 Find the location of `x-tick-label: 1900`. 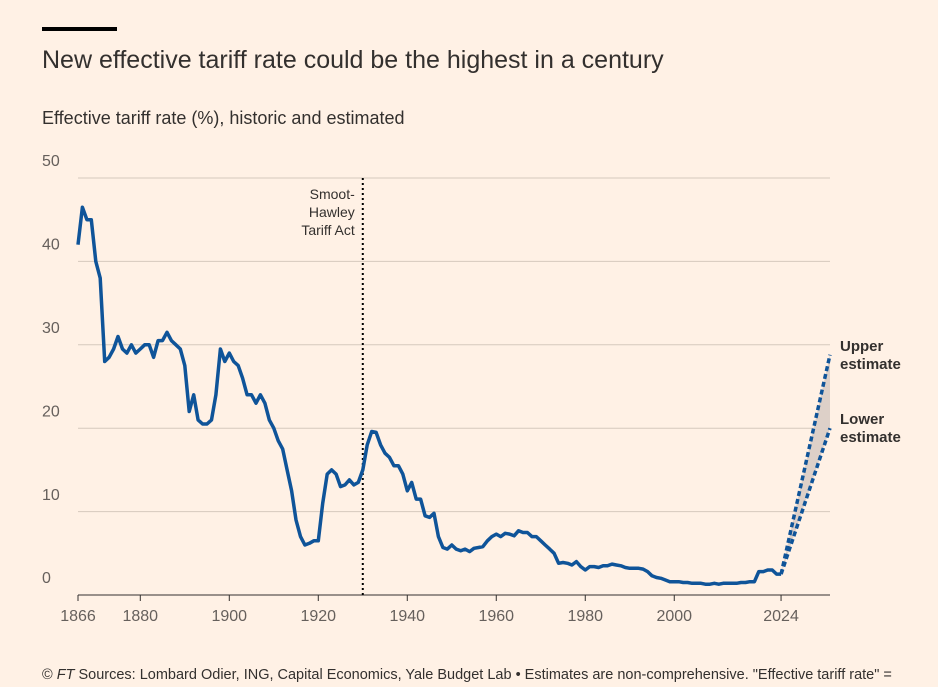

x-tick-label: 1900 is located at coordinates (229, 616).